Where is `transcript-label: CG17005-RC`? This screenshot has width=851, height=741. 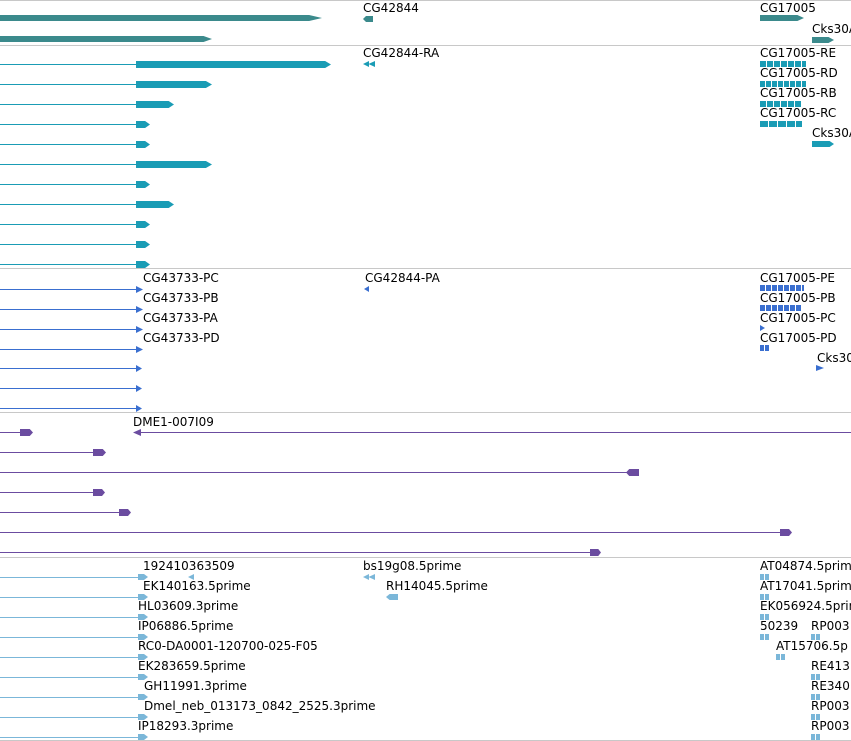
transcript-label: CG17005-RC is located at coordinates (798, 113).